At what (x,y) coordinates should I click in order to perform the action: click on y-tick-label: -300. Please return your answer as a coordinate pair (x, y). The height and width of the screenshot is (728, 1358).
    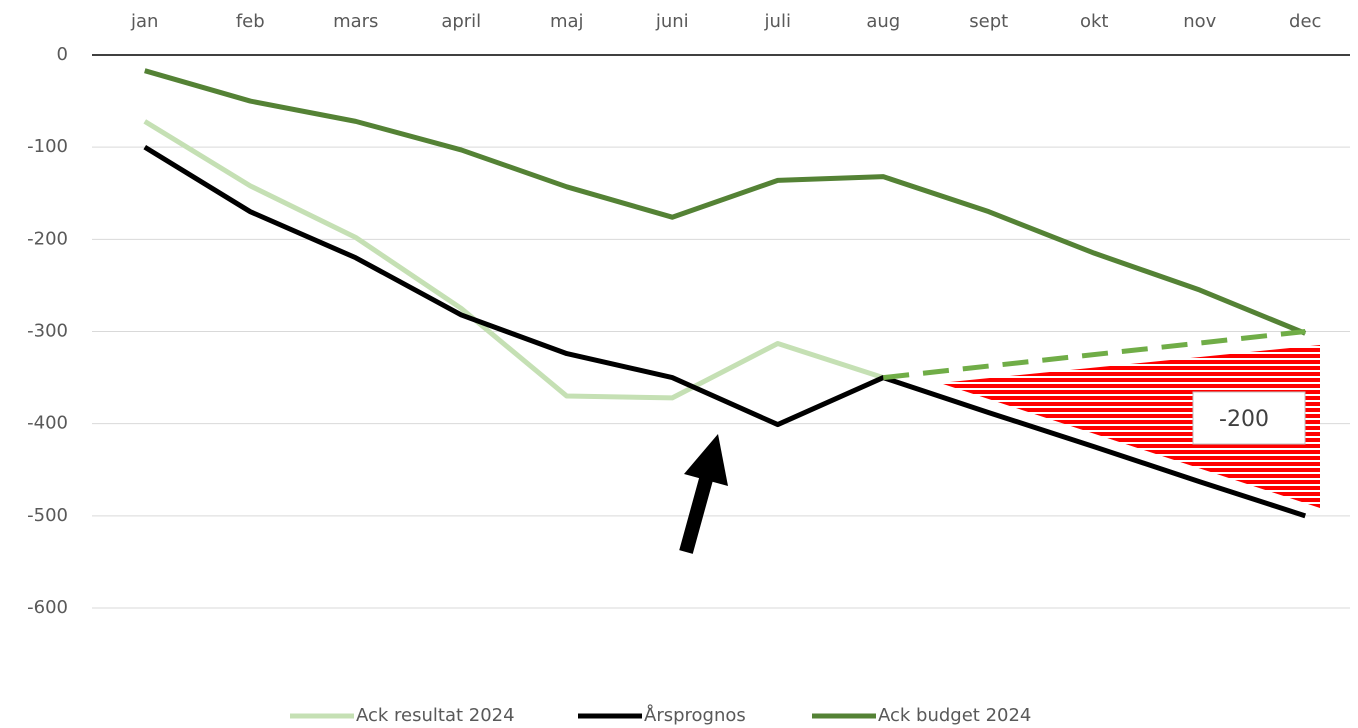
    Looking at the image, I should click on (47, 331).